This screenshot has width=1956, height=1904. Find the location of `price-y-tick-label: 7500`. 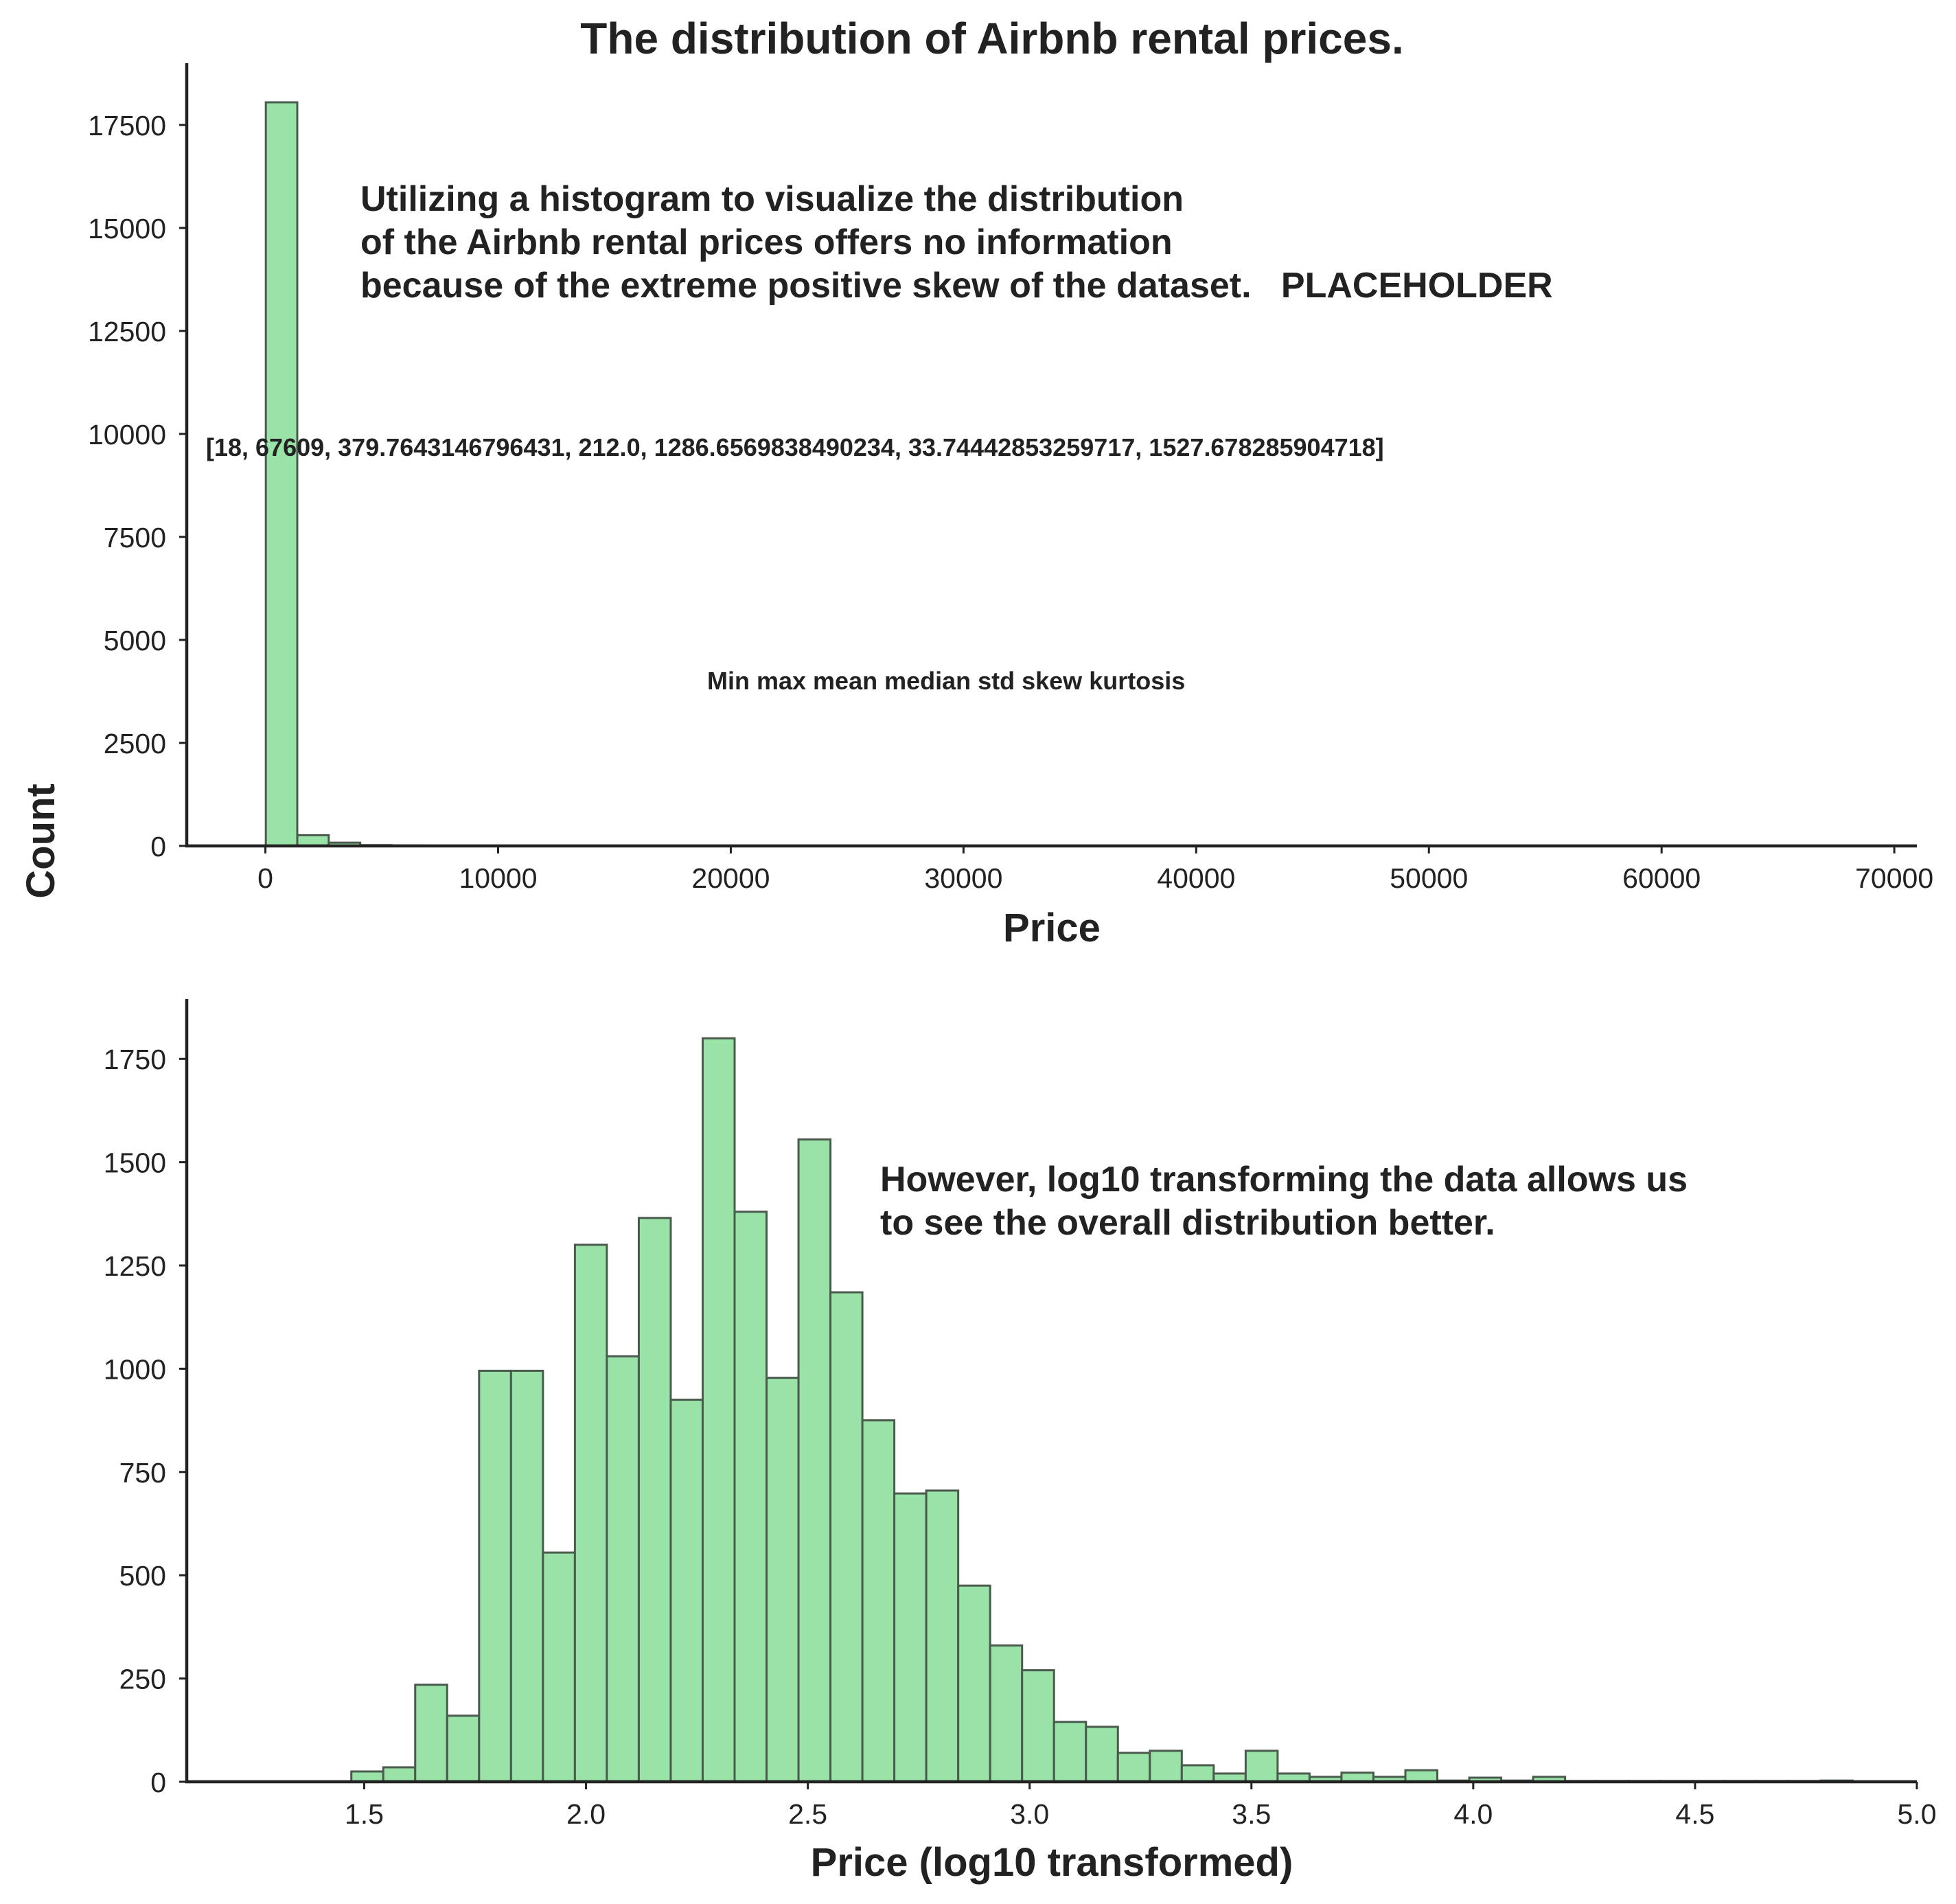

price-y-tick-label: 7500 is located at coordinates (135, 537).